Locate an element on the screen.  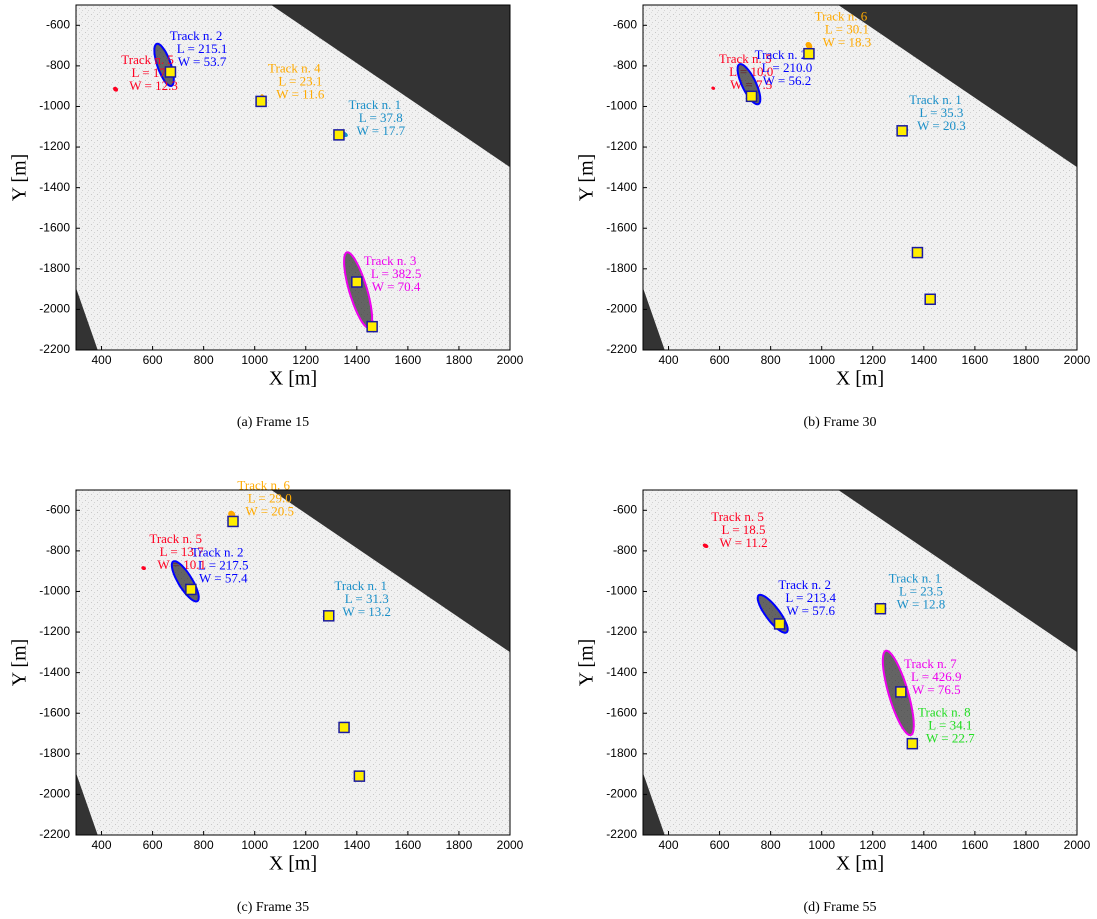
track-size-label: L = 23.5 is located at coordinates (921, 591).